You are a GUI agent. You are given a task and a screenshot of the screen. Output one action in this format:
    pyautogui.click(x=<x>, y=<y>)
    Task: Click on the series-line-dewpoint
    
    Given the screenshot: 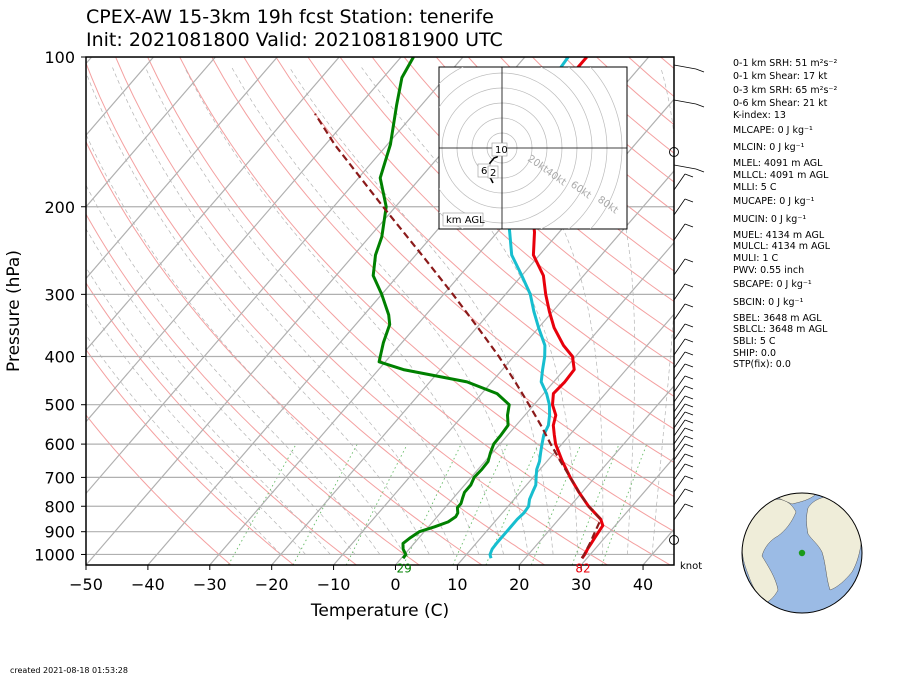 What is the action you would take?
    pyautogui.click(x=441, y=308)
    